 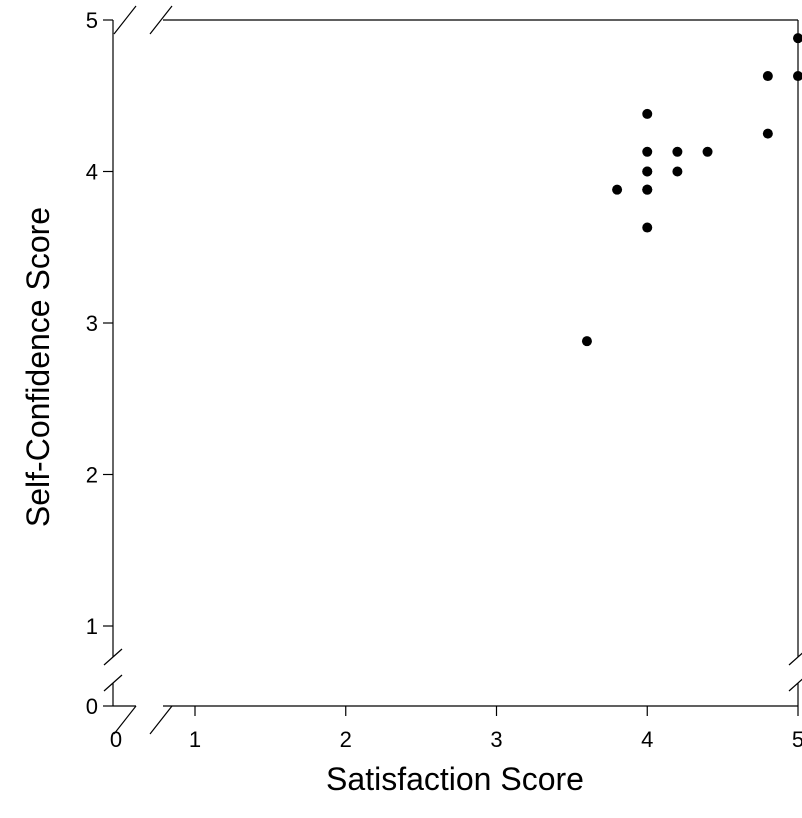 What do you see at coordinates (92, 323) in the screenshot?
I see `y-tick-label: 3` at bounding box center [92, 323].